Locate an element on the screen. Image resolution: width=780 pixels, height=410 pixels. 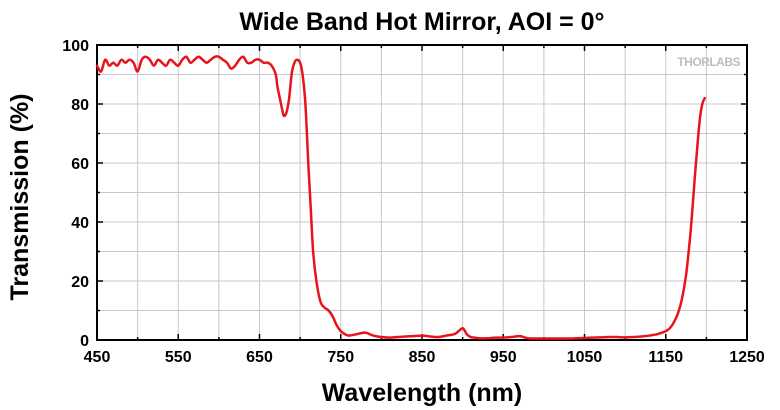
y-tick-label: 20 is located at coordinates (80, 282).